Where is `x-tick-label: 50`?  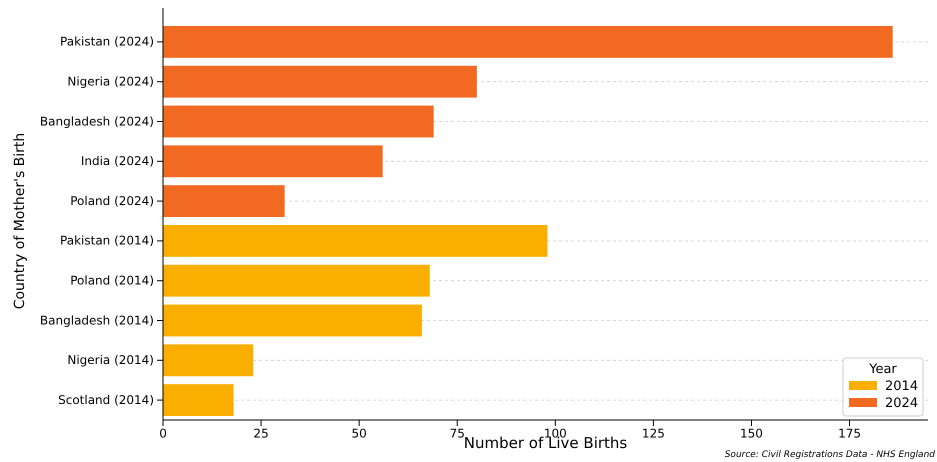
x-tick-label: 50 is located at coordinates (359, 433).